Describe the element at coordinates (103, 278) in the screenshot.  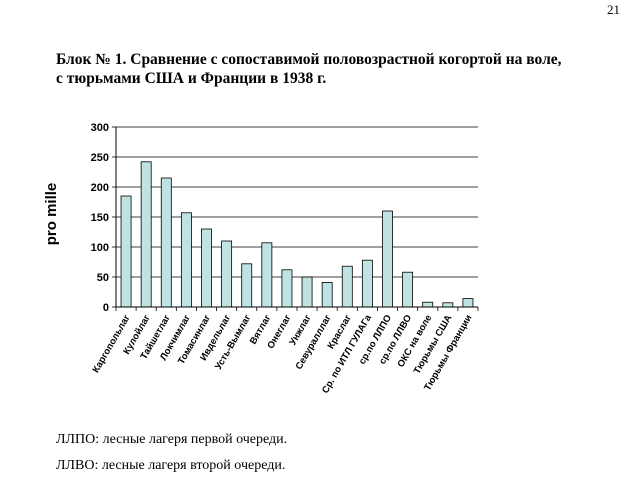
I see `y-tick-label: 50` at that location.